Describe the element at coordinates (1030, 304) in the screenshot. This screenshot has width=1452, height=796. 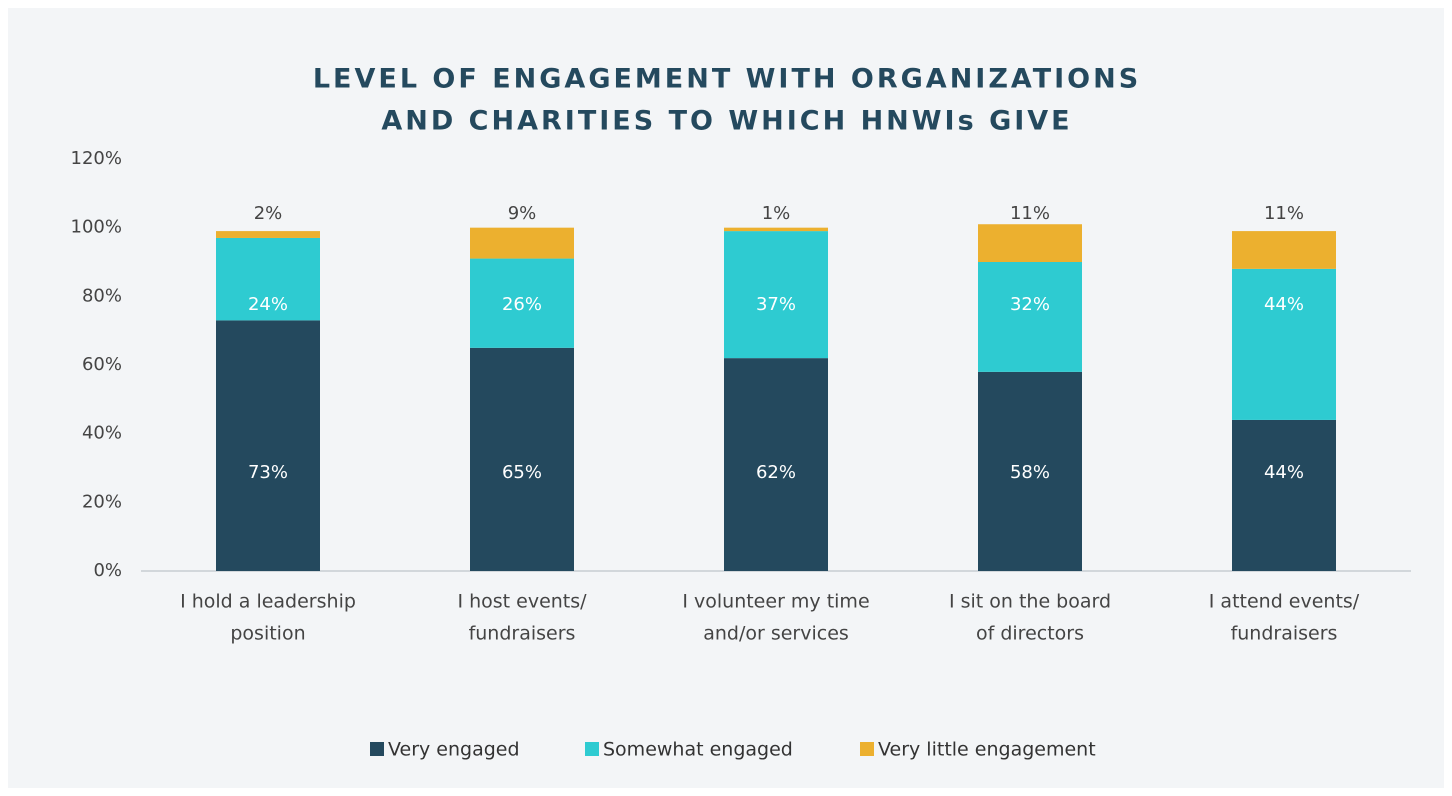
I see `data-label: 32%` at that location.